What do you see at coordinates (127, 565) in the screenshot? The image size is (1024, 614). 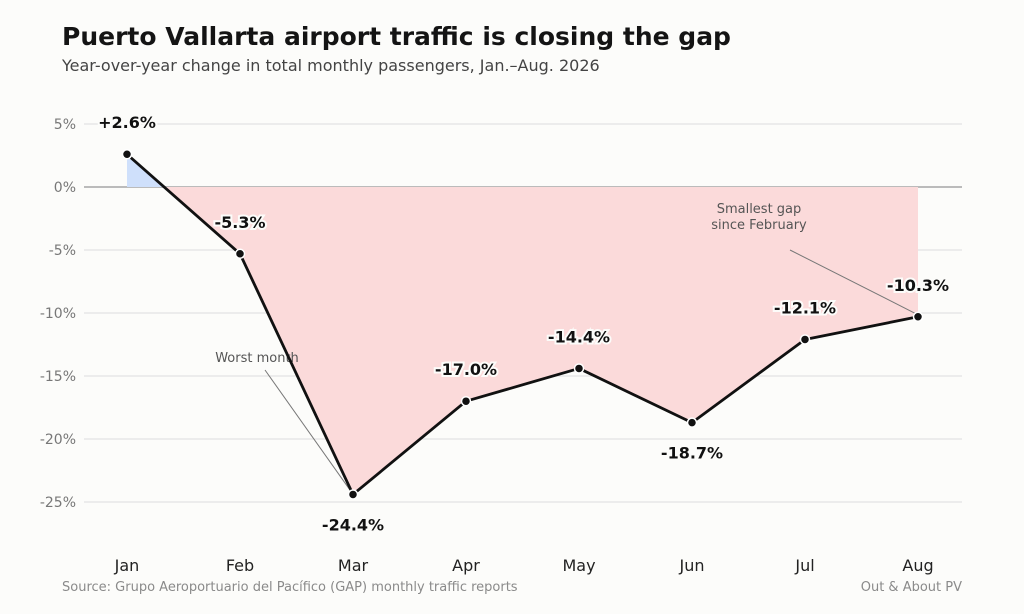 I see `x-tick-label: Jan` at bounding box center [127, 565].